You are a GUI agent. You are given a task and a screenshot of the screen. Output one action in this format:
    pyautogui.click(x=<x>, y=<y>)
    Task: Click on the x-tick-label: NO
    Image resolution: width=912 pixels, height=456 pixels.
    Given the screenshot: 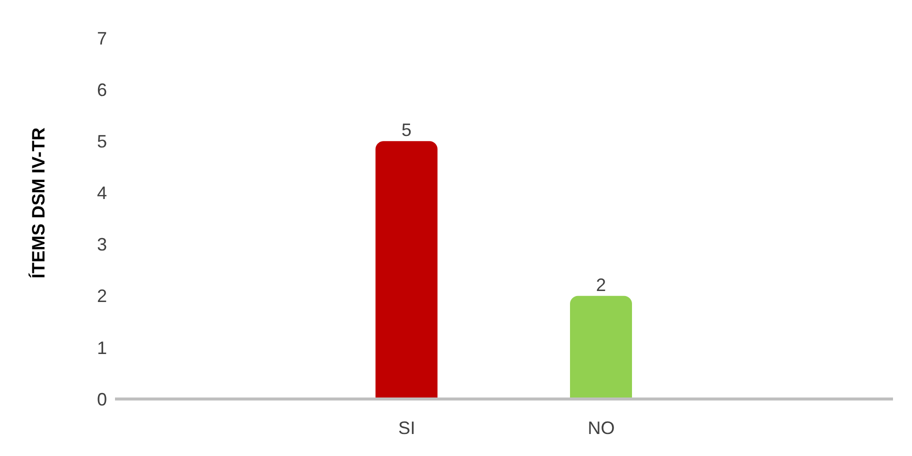 What is the action you would take?
    pyautogui.click(x=601, y=428)
    